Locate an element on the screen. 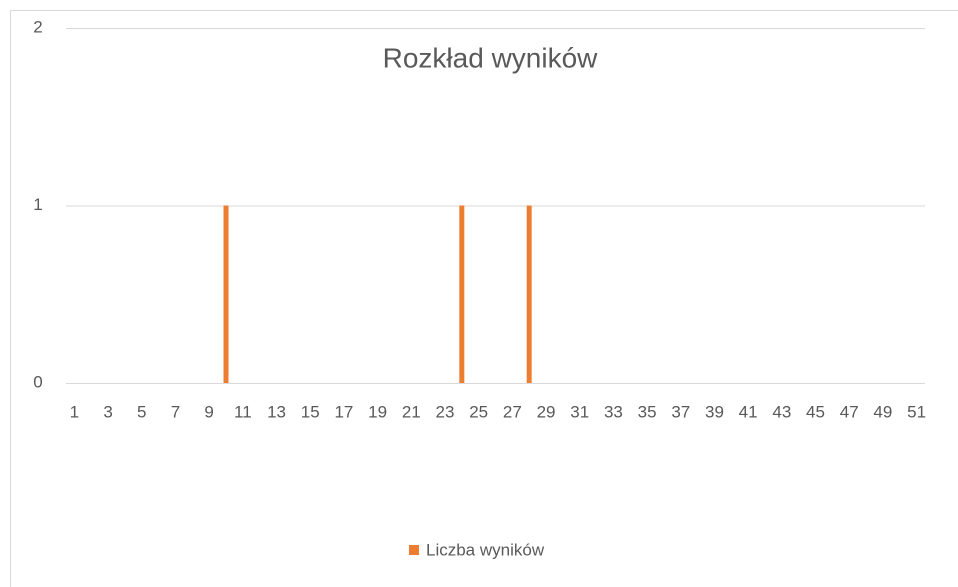  x-tick-label: 11 is located at coordinates (243, 411).